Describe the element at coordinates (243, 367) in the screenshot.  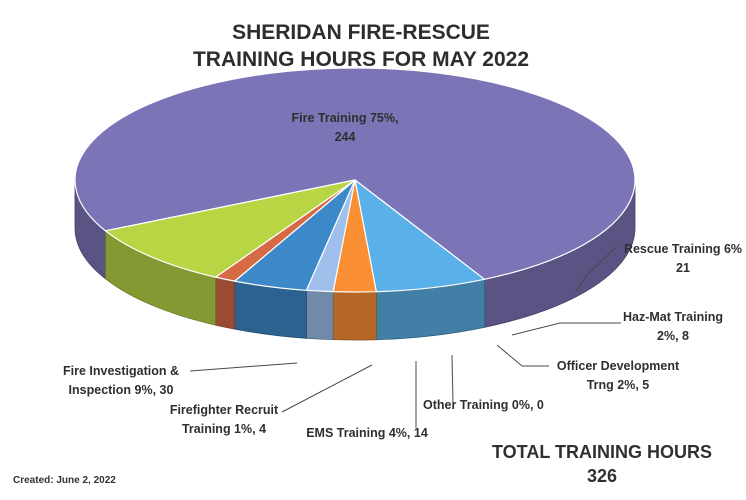
I see `leader-line-fire-investigation-inspection` at that location.